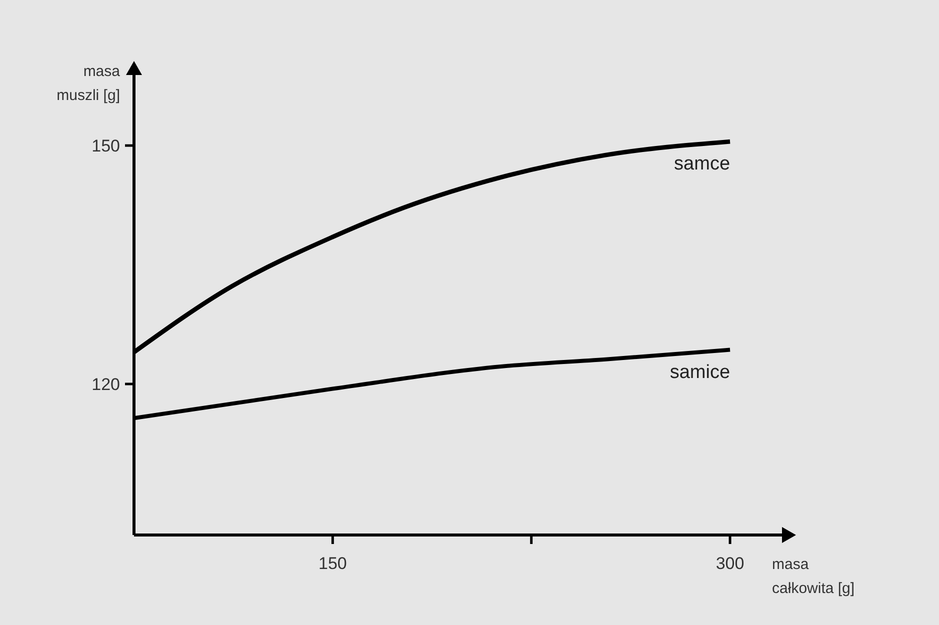 The width and height of the screenshot is (939, 625). What do you see at coordinates (813, 576) in the screenshot?
I see `x-axis-title: masa całkowita [g]` at bounding box center [813, 576].